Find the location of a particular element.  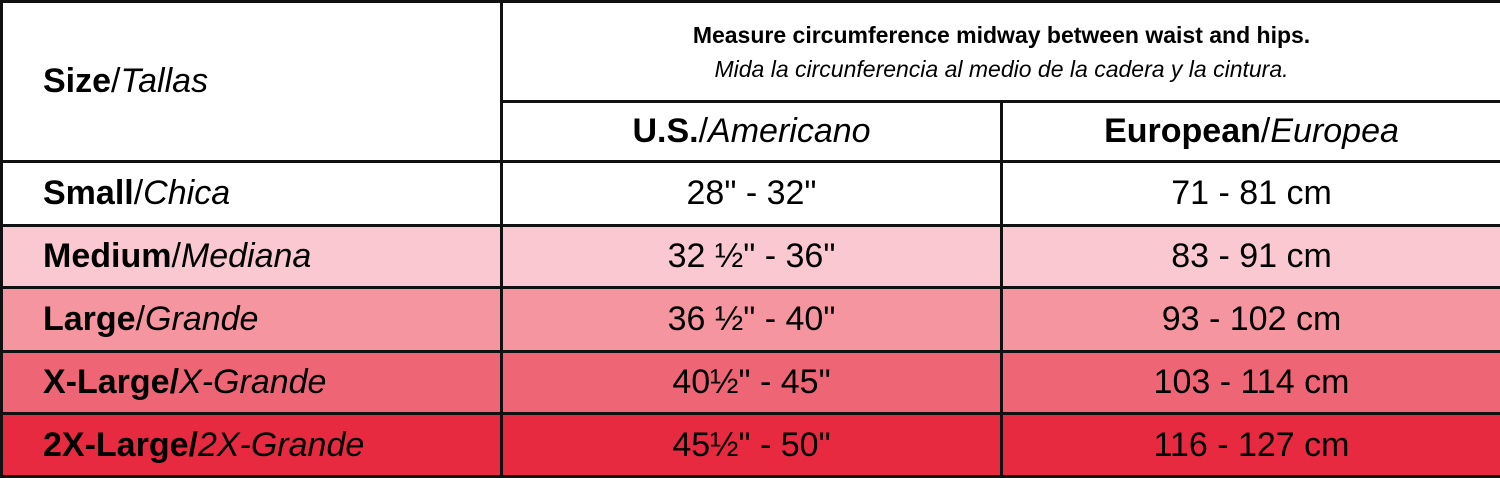

size-en: Large is located at coordinates (89, 319).